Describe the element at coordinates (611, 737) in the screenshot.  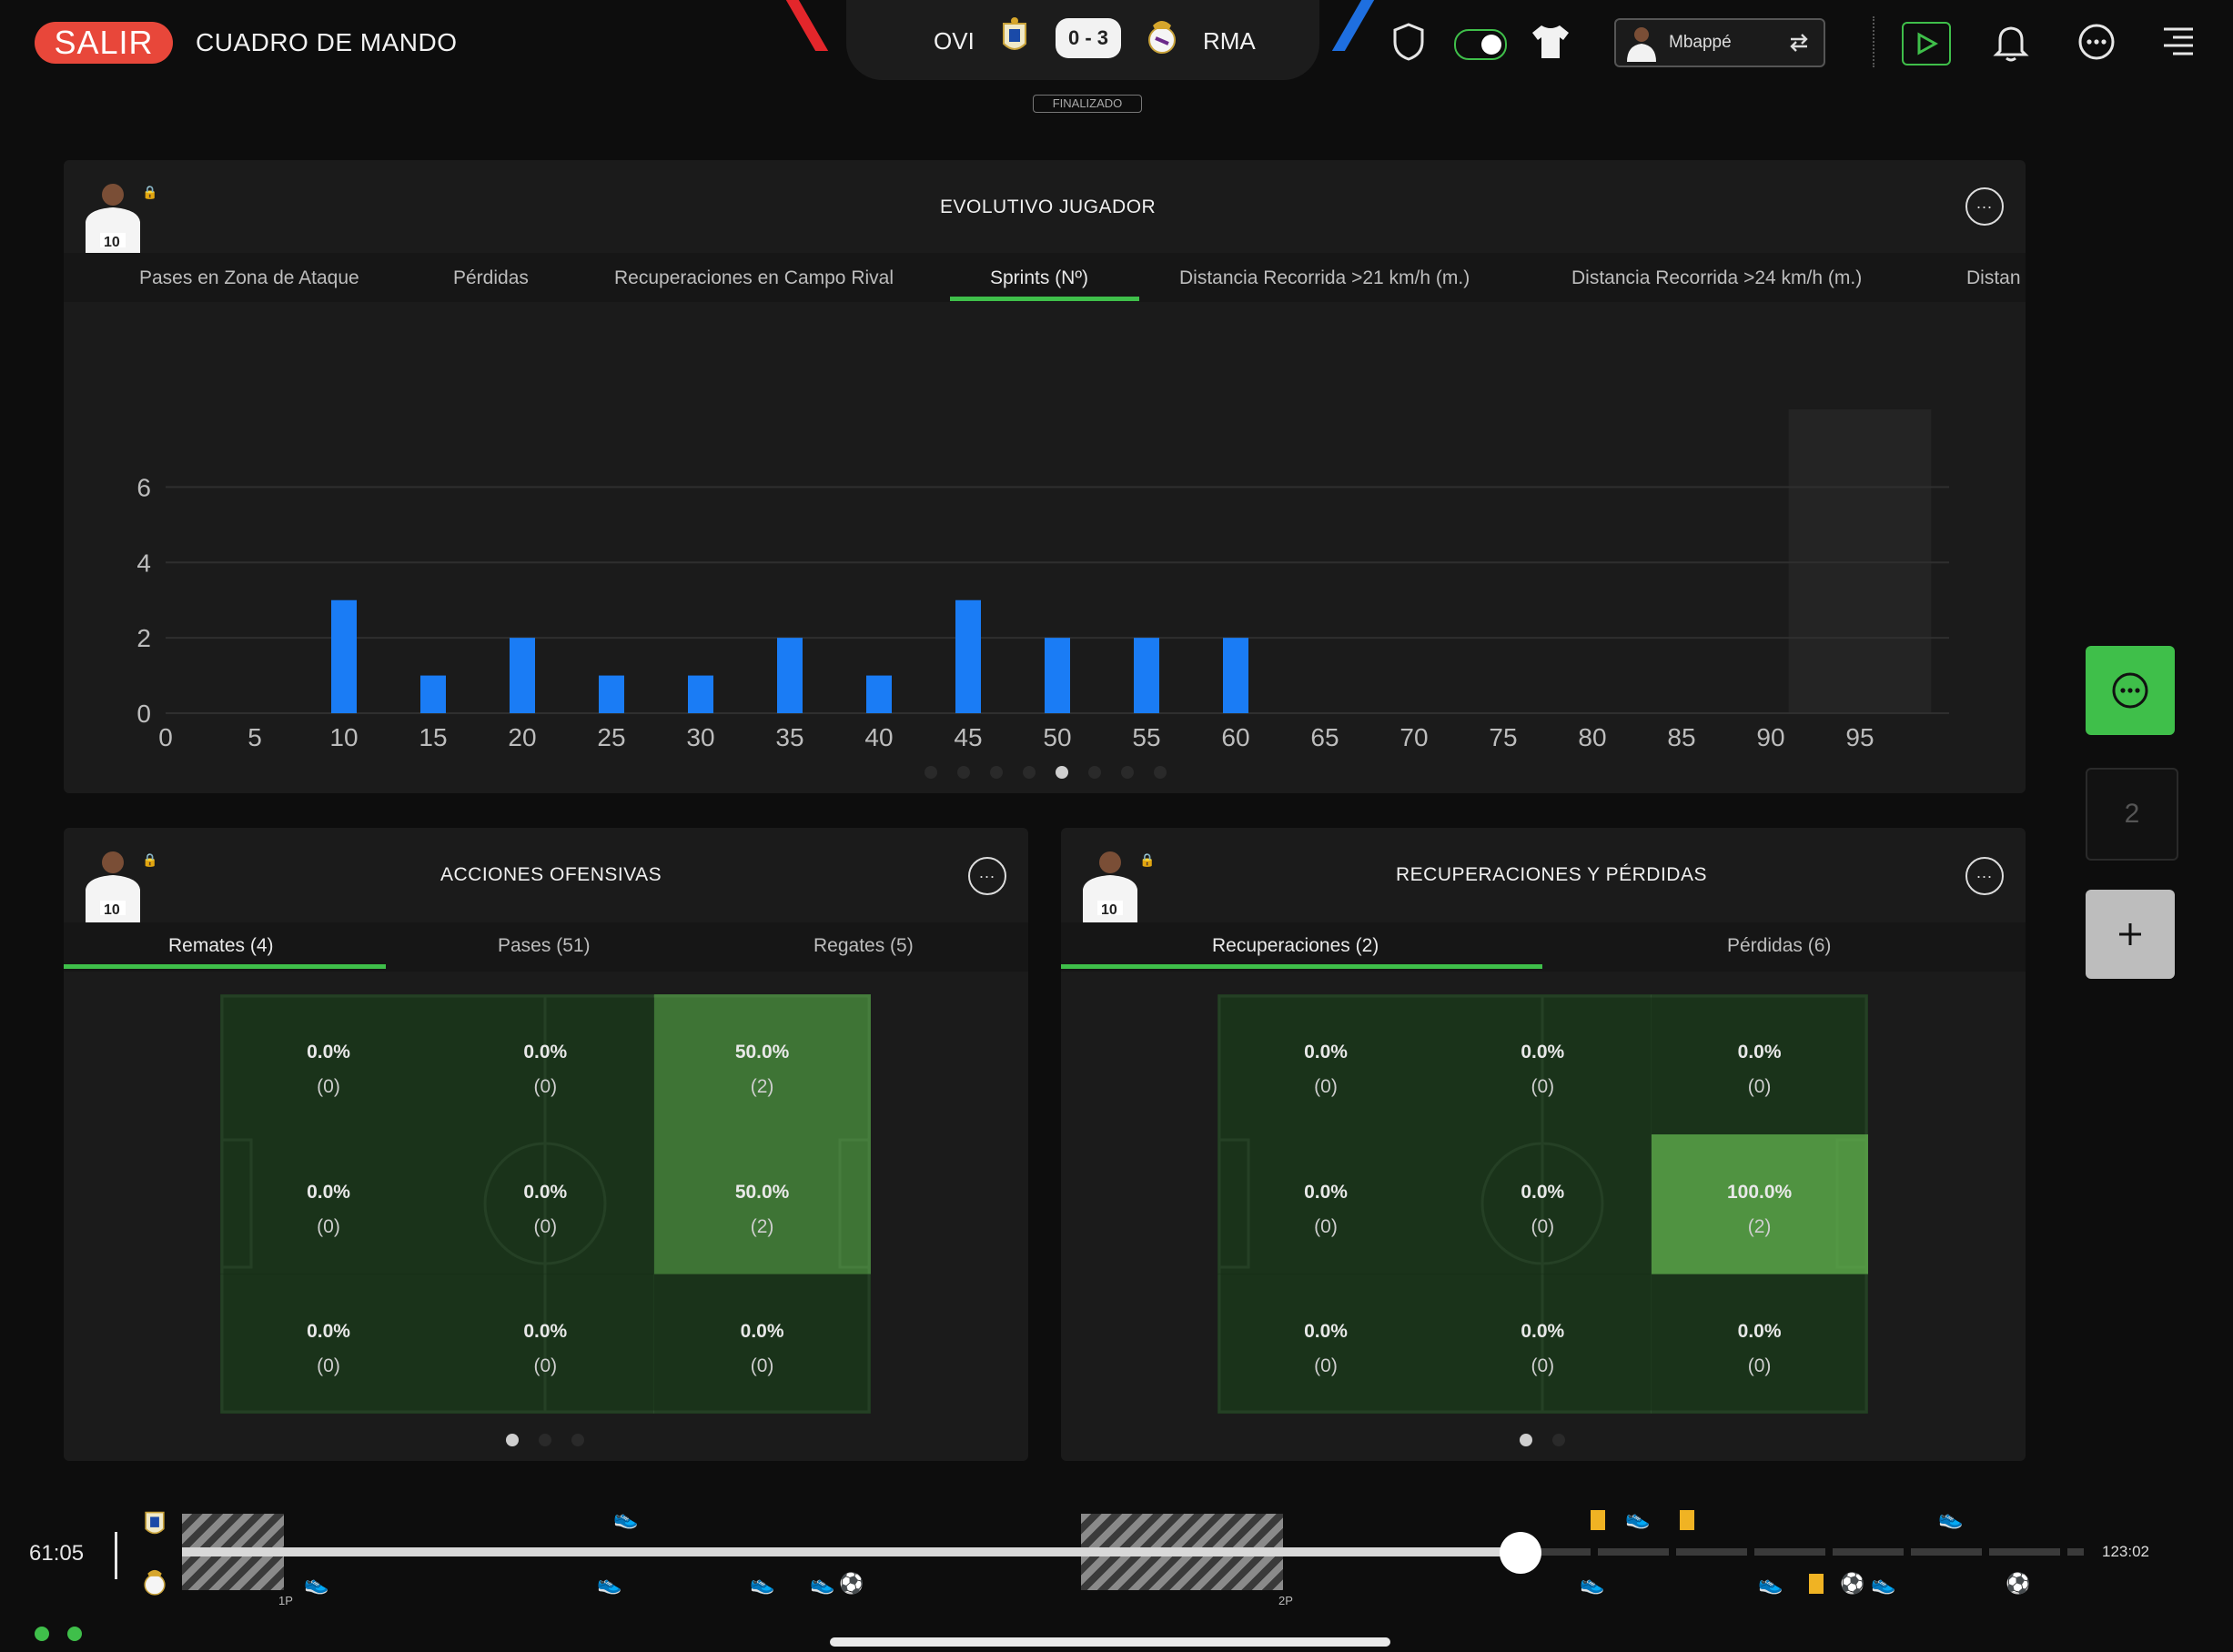
I see `x-tick-label: 25` at that location.